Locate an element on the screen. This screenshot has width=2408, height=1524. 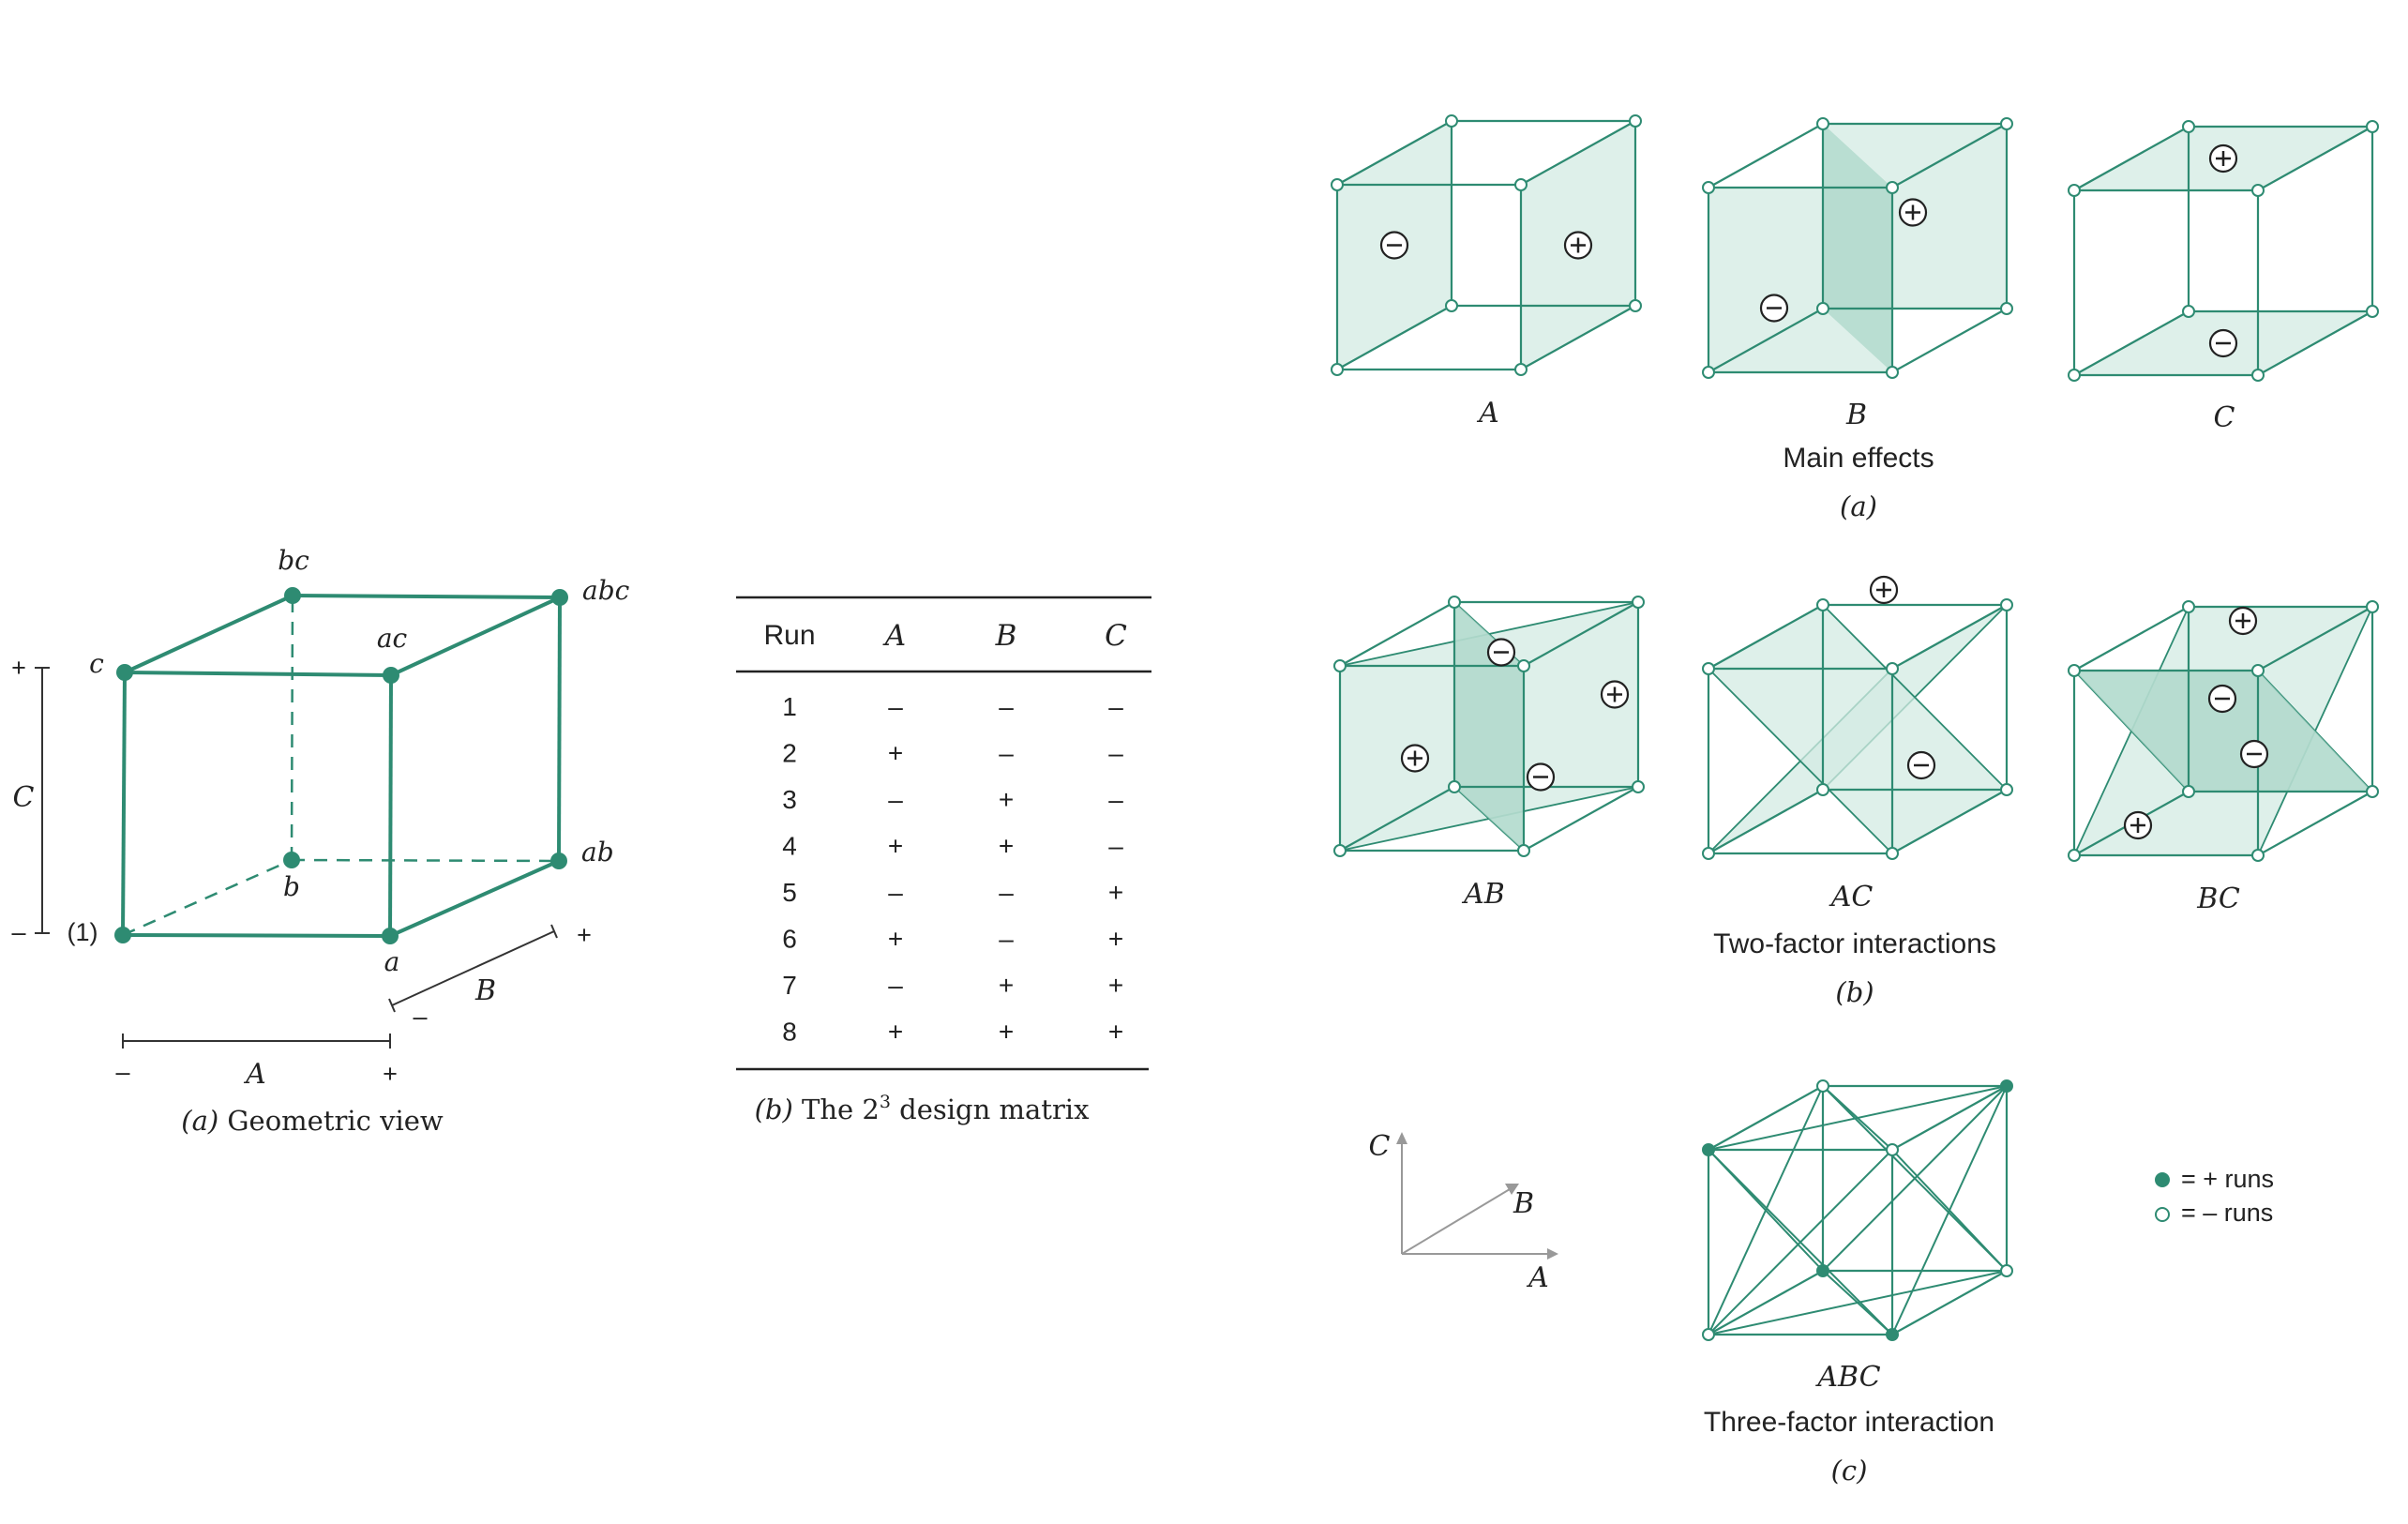
axis-b-line is located at coordinates (473, 968).